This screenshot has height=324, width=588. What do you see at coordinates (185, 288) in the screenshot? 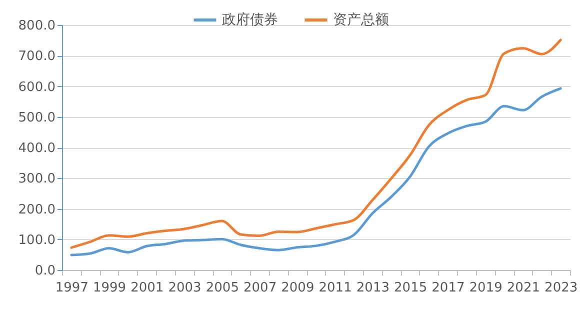
I see `x-tick-label: 2003` at bounding box center [185, 288].